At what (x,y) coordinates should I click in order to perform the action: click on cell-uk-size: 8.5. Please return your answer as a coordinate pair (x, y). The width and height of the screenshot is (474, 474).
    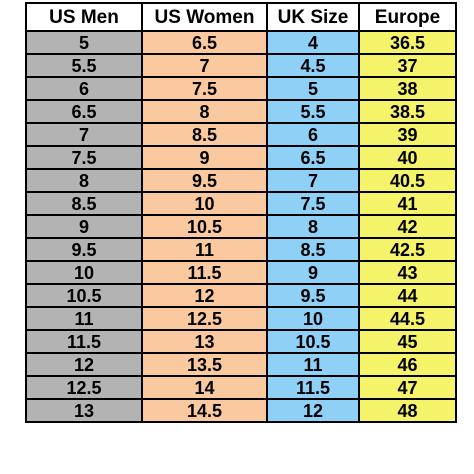
    Looking at the image, I should click on (313, 249).